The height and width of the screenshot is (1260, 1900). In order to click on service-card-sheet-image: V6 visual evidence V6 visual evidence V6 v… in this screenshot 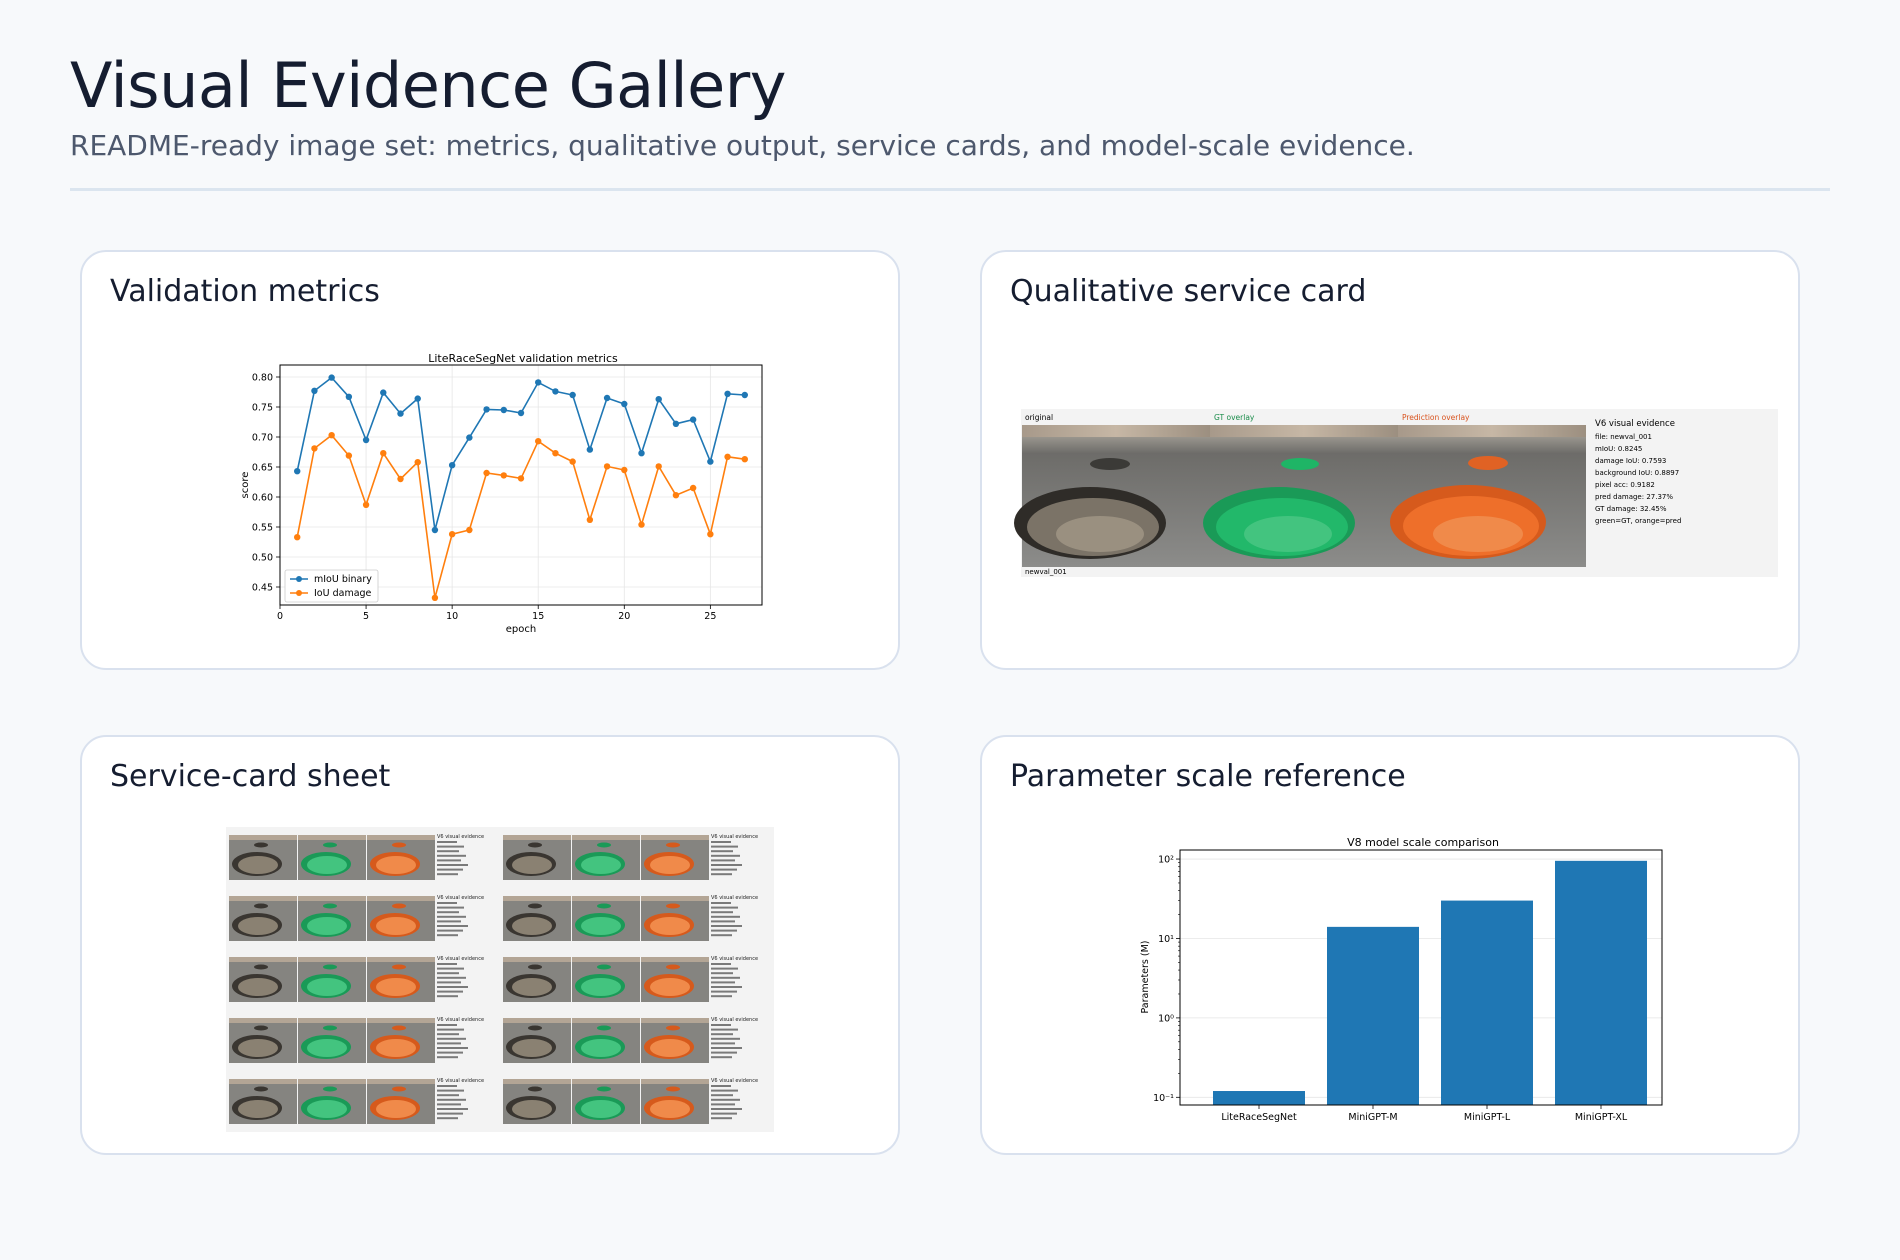, I will do `click(500, 979)`.